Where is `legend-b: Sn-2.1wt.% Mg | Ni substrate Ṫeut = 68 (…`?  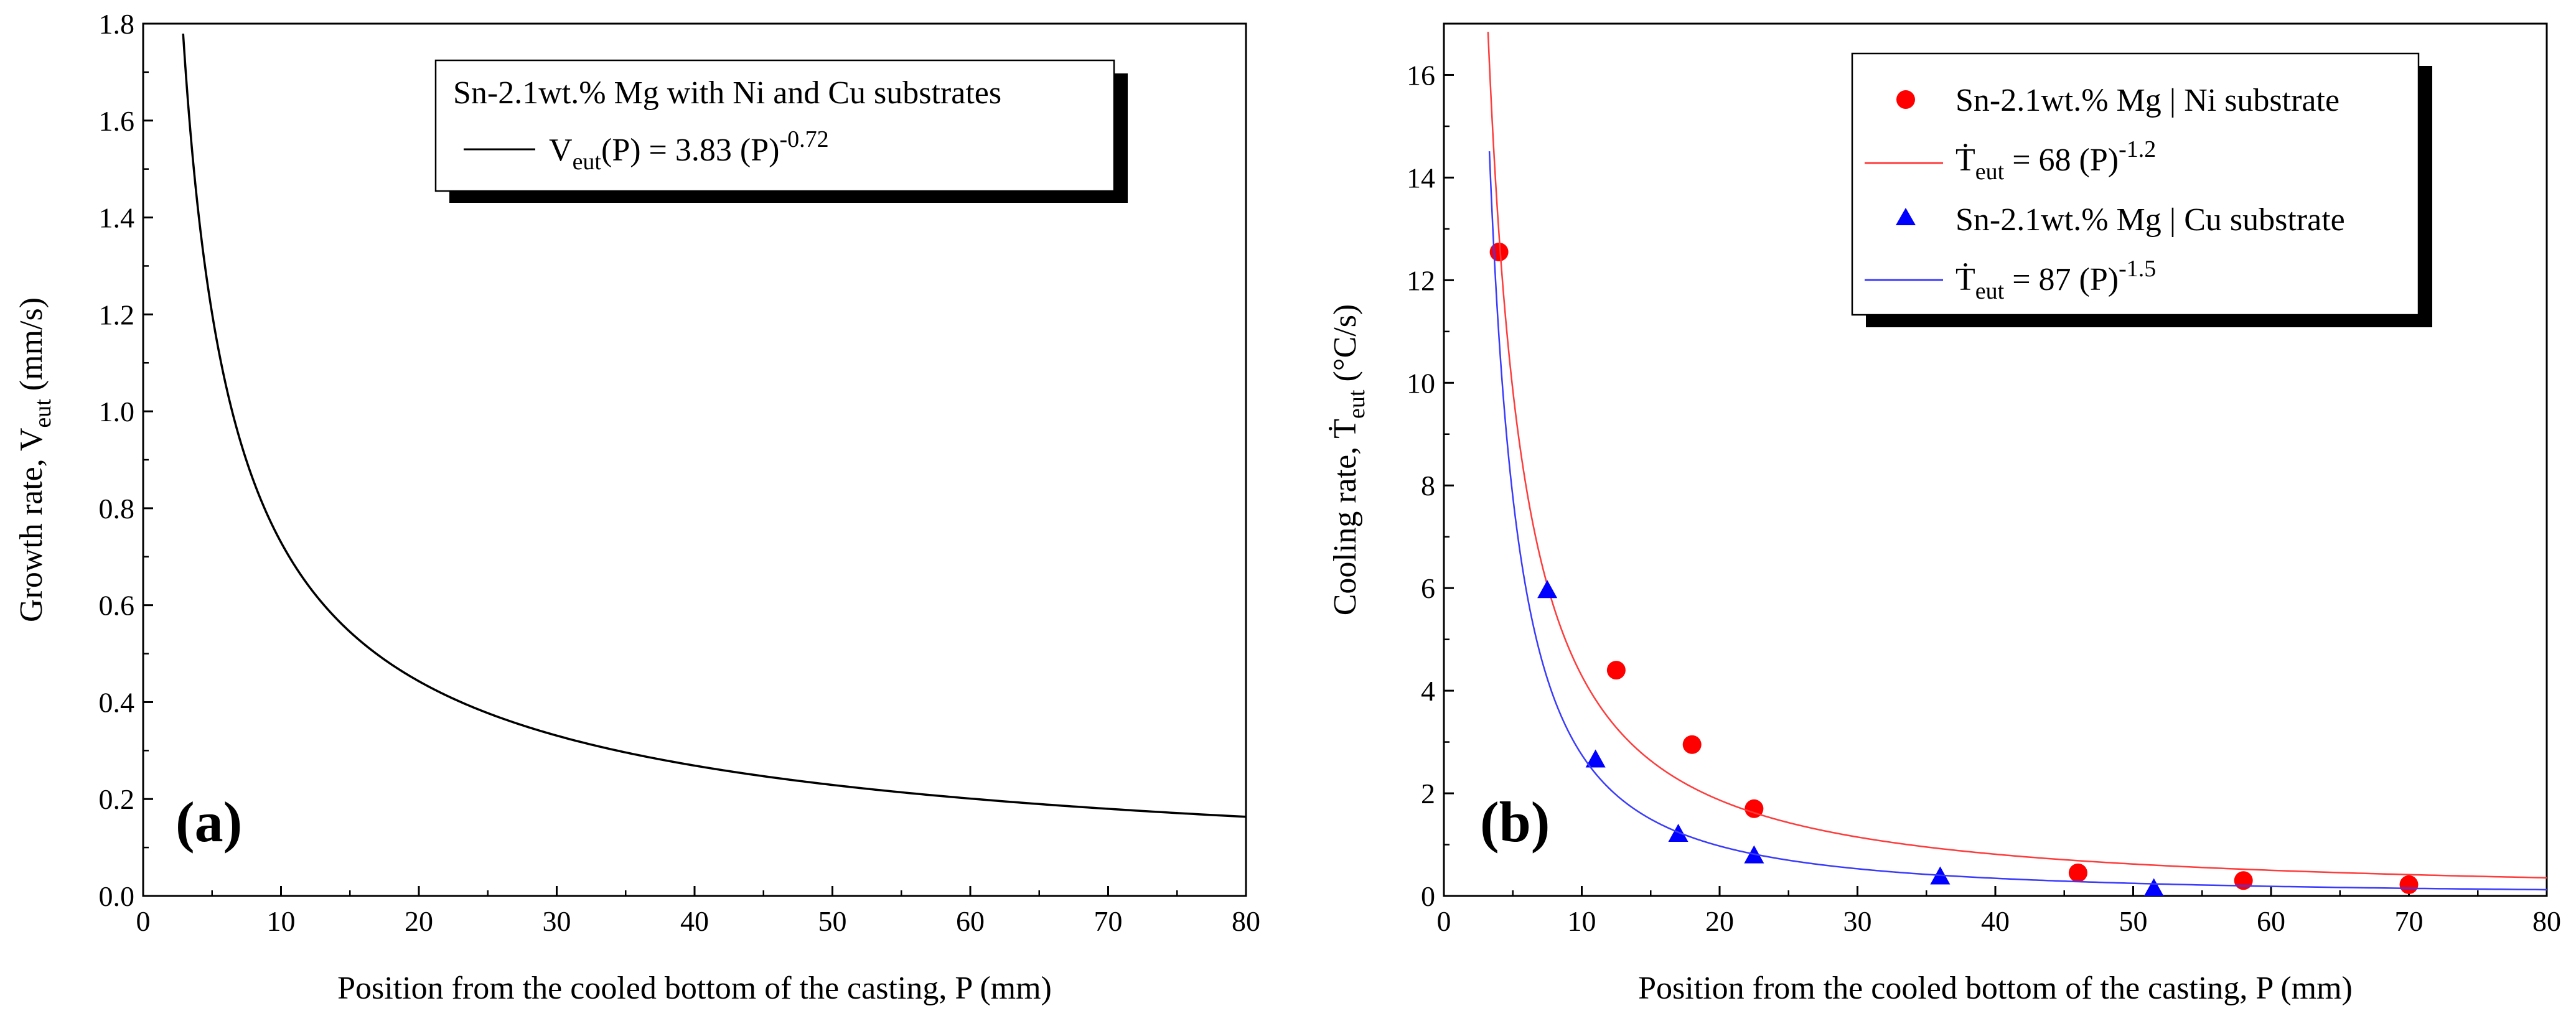
legend-b: Sn-2.1wt.% Mg | Ni substrate Ṫeut = 68 (… is located at coordinates (2141, 189).